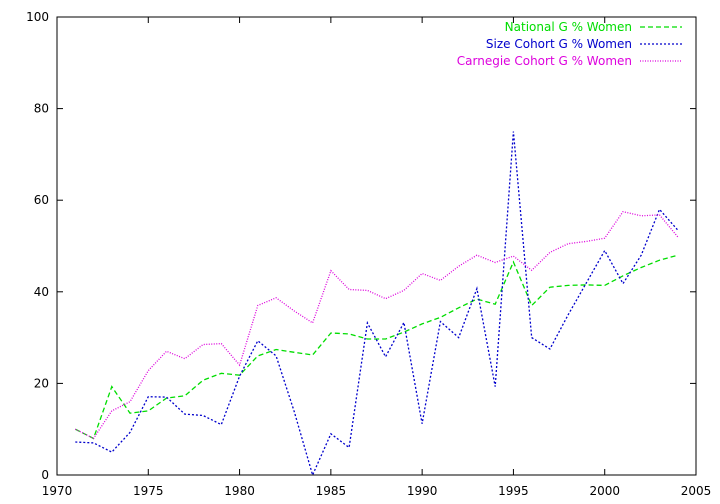 The width and height of the screenshot is (720, 504). Describe the element at coordinates (239, 491) in the screenshot. I see `x-tick-label: 1980` at that location.